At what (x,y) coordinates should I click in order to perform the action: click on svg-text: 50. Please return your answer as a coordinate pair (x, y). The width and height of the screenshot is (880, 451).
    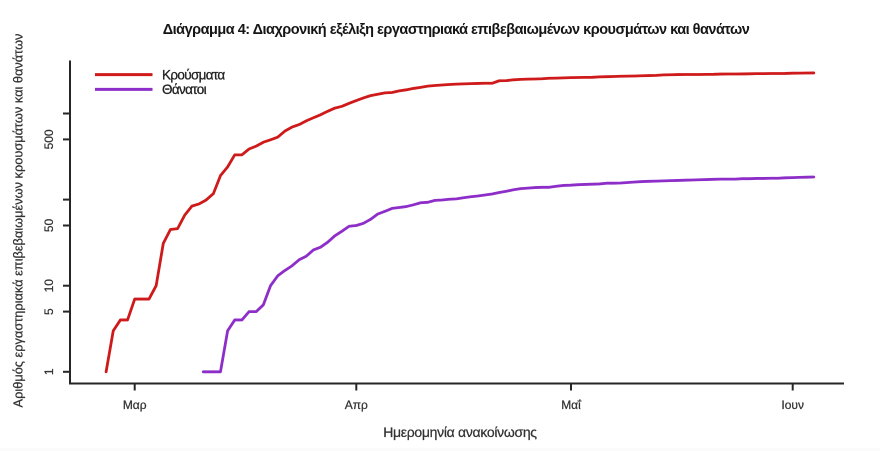
    Looking at the image, I should click on (49, 226).